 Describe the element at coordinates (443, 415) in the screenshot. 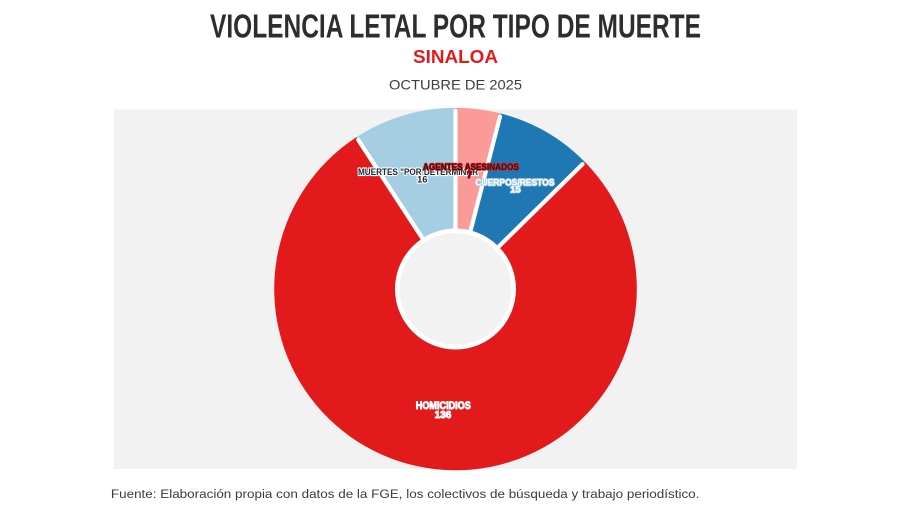

I see `svg-text: 136` at that location.